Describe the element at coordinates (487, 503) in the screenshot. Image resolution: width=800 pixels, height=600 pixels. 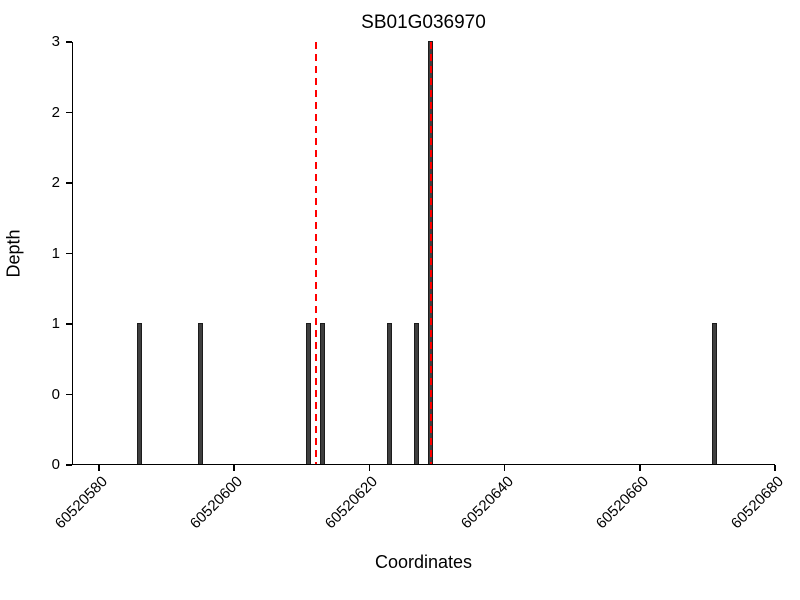
I see `x-axis-tick-label: 60520640` at that location.